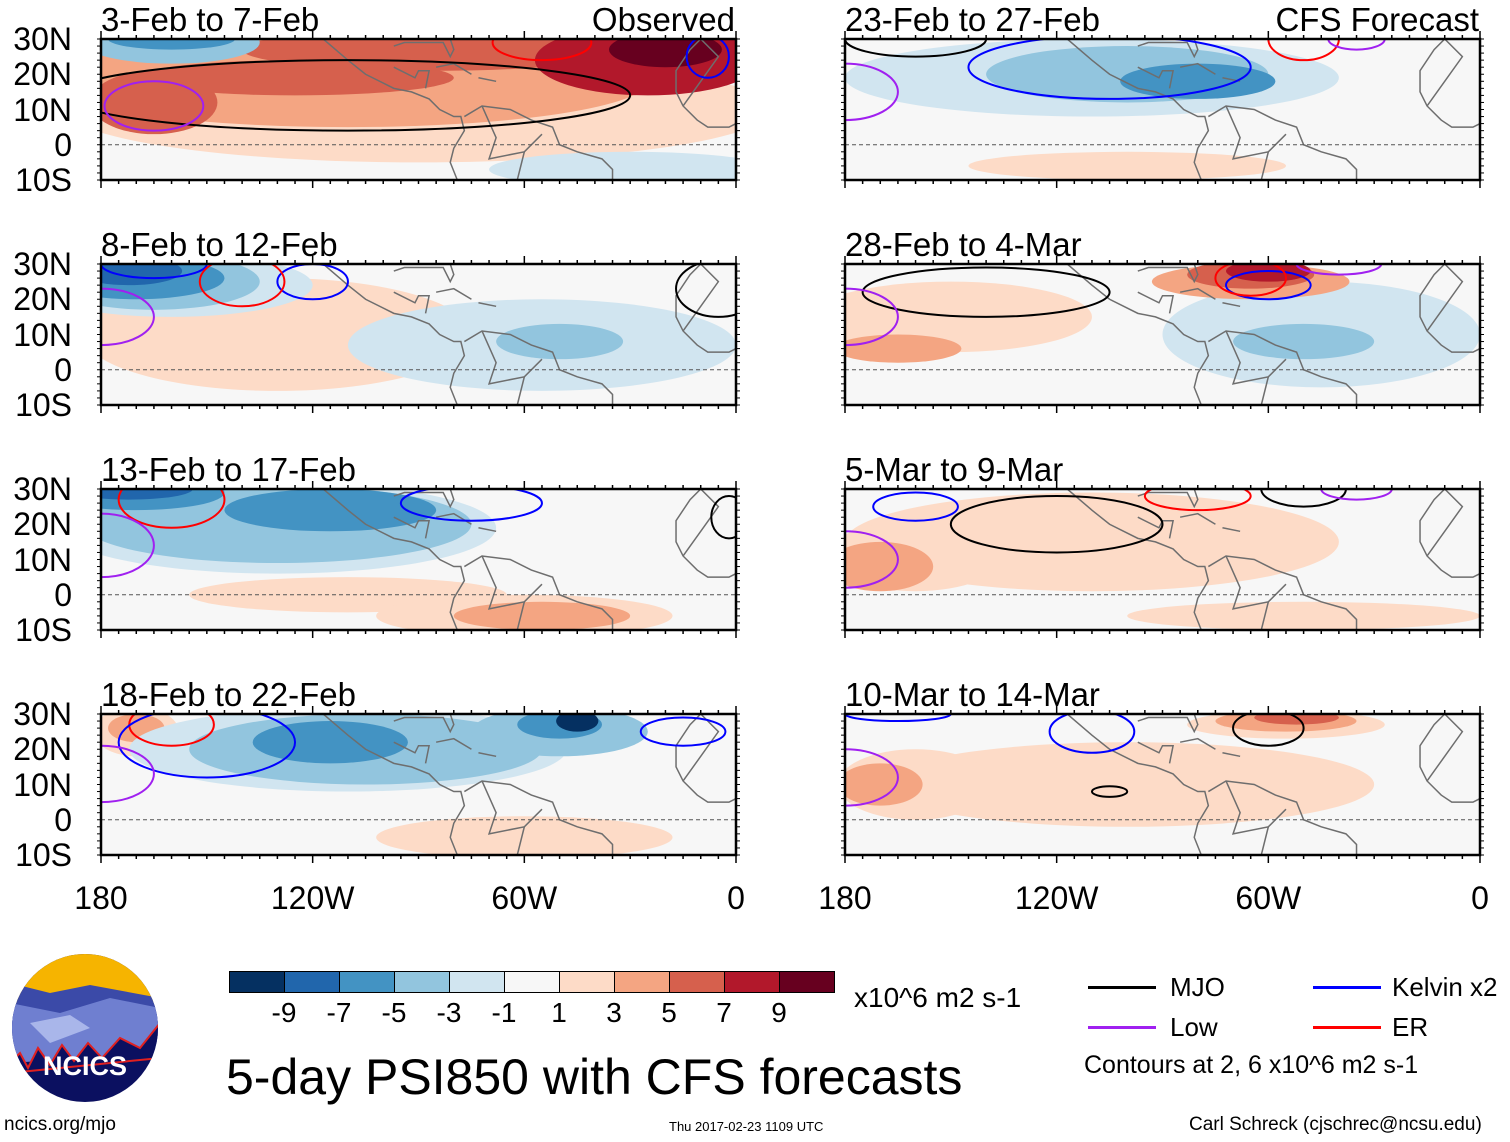  Describe the element at coordinates (594, 1077) in the screenshot. I see `figure-title: 5-day PSI850 with CFS forecasts` at that location.